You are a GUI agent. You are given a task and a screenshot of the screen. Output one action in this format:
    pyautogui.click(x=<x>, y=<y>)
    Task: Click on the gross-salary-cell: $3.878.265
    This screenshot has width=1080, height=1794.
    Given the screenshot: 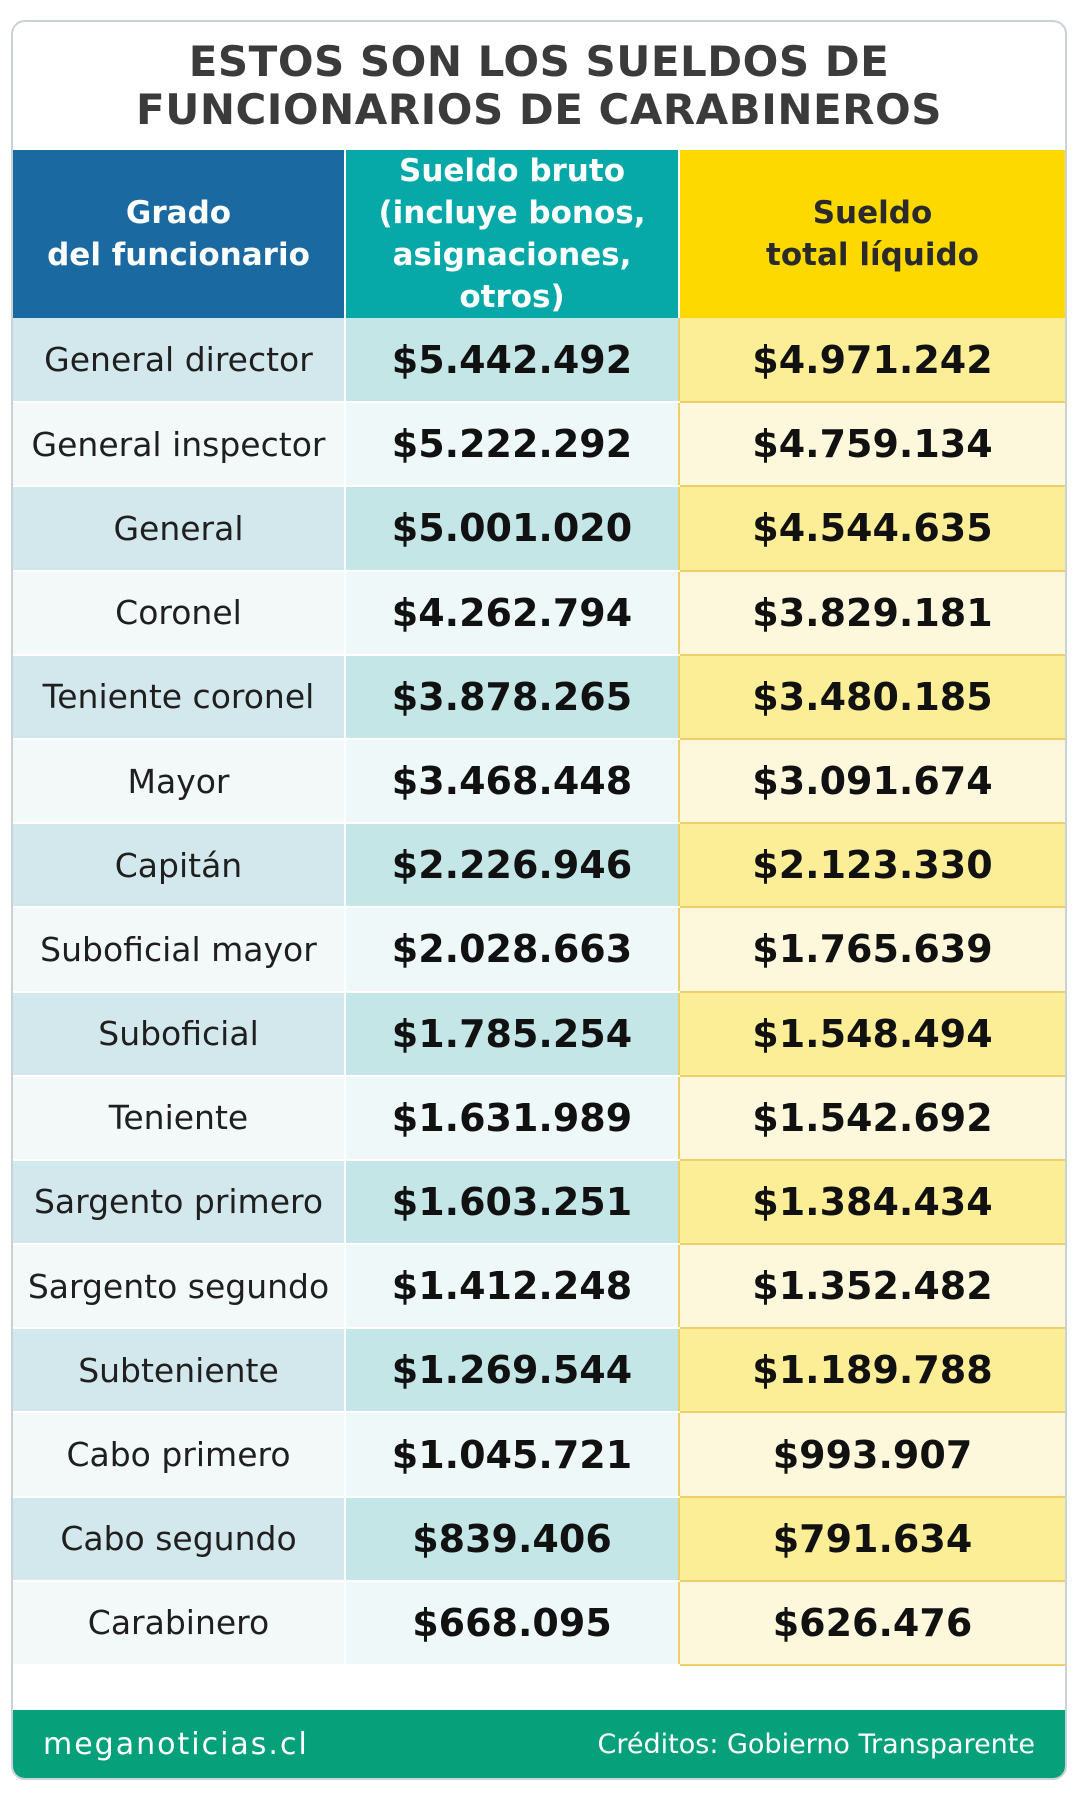 What is the action you would take?
    pyautogui.click(x=512, y=697)
    